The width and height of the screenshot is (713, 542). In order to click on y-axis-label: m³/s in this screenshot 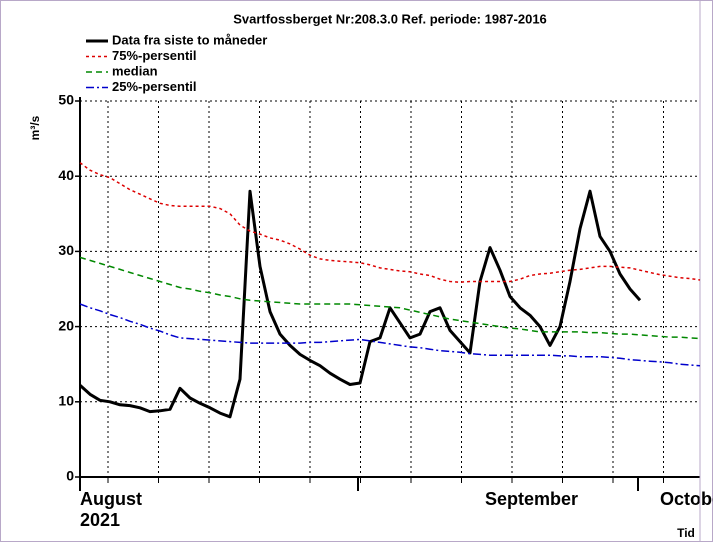, I will do `click(35, 127)`.